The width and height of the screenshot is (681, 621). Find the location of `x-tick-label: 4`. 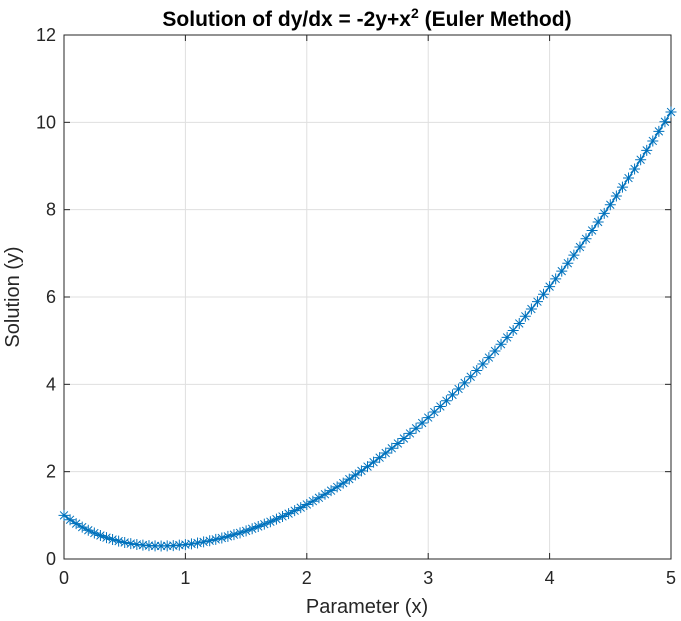

x-tick-label: 4 is located at coordinates (550, 578).